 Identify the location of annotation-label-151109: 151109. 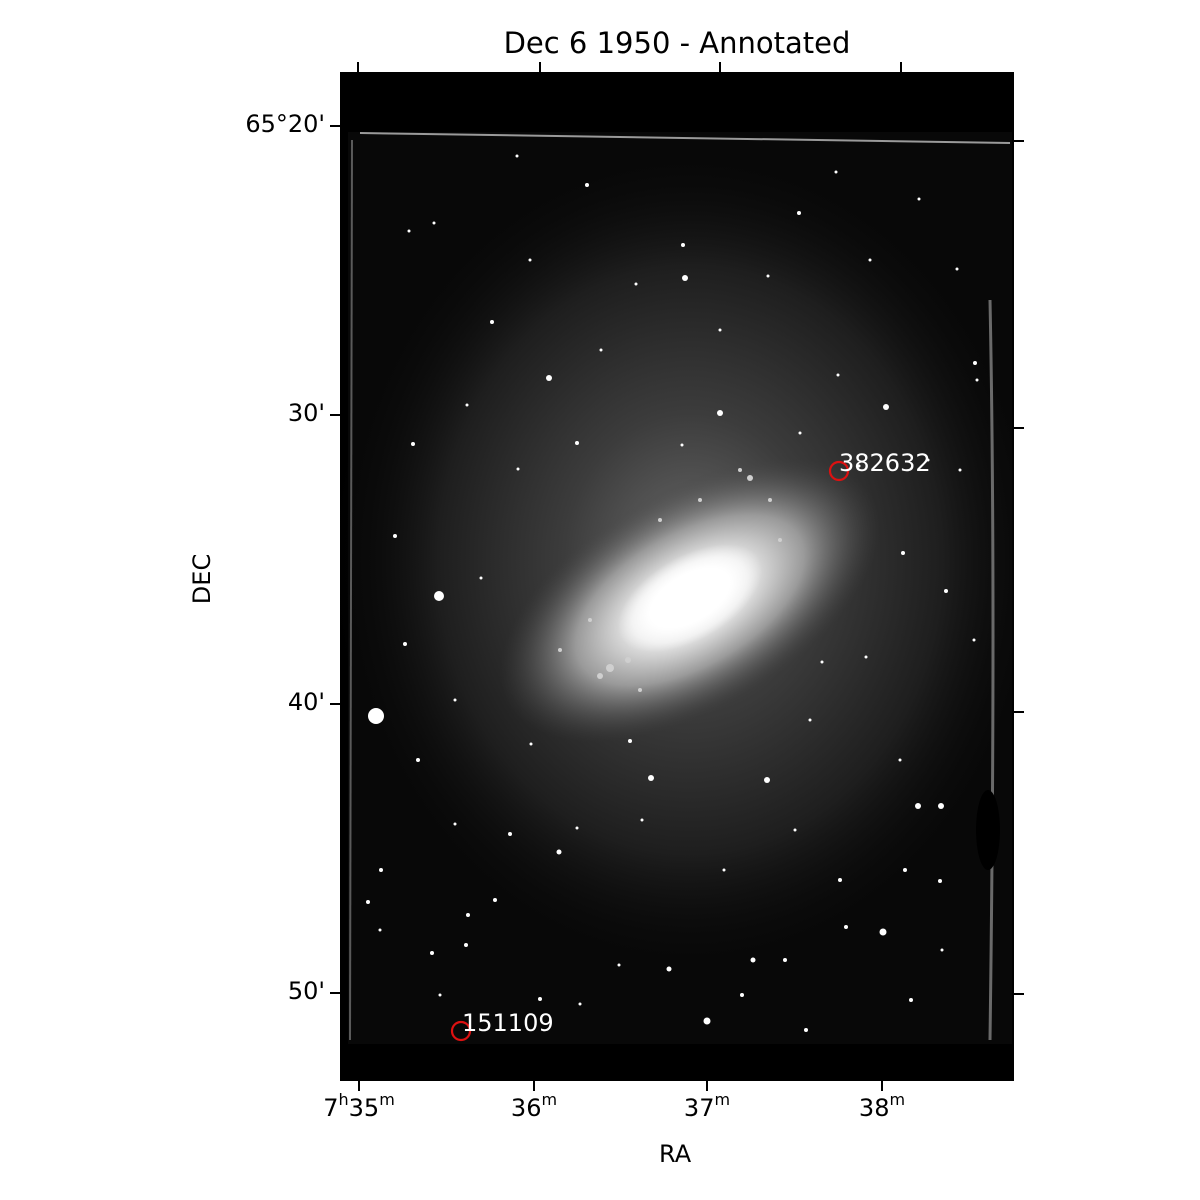
(508, 1023).